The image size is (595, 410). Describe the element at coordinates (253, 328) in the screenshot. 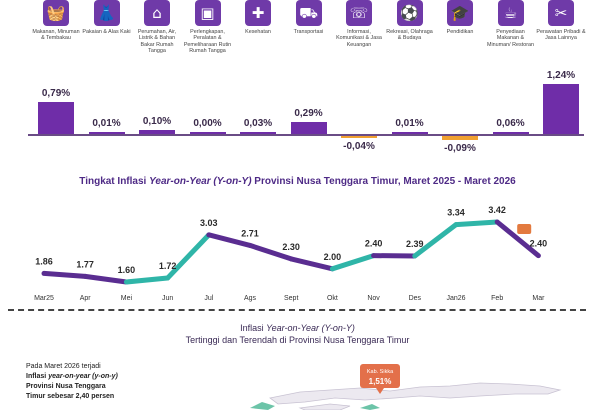

I see `map-title-text: Inflasi` at that location.